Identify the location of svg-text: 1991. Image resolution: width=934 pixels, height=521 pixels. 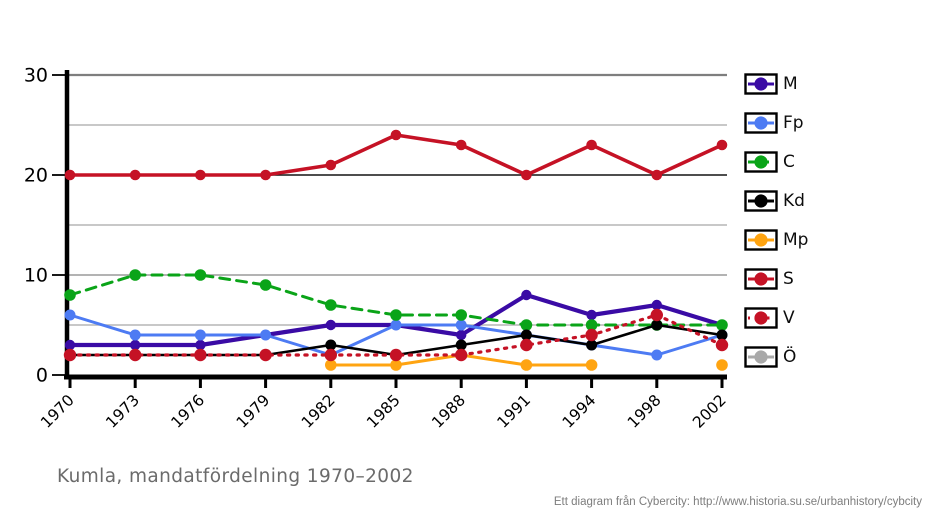
(514, 411).